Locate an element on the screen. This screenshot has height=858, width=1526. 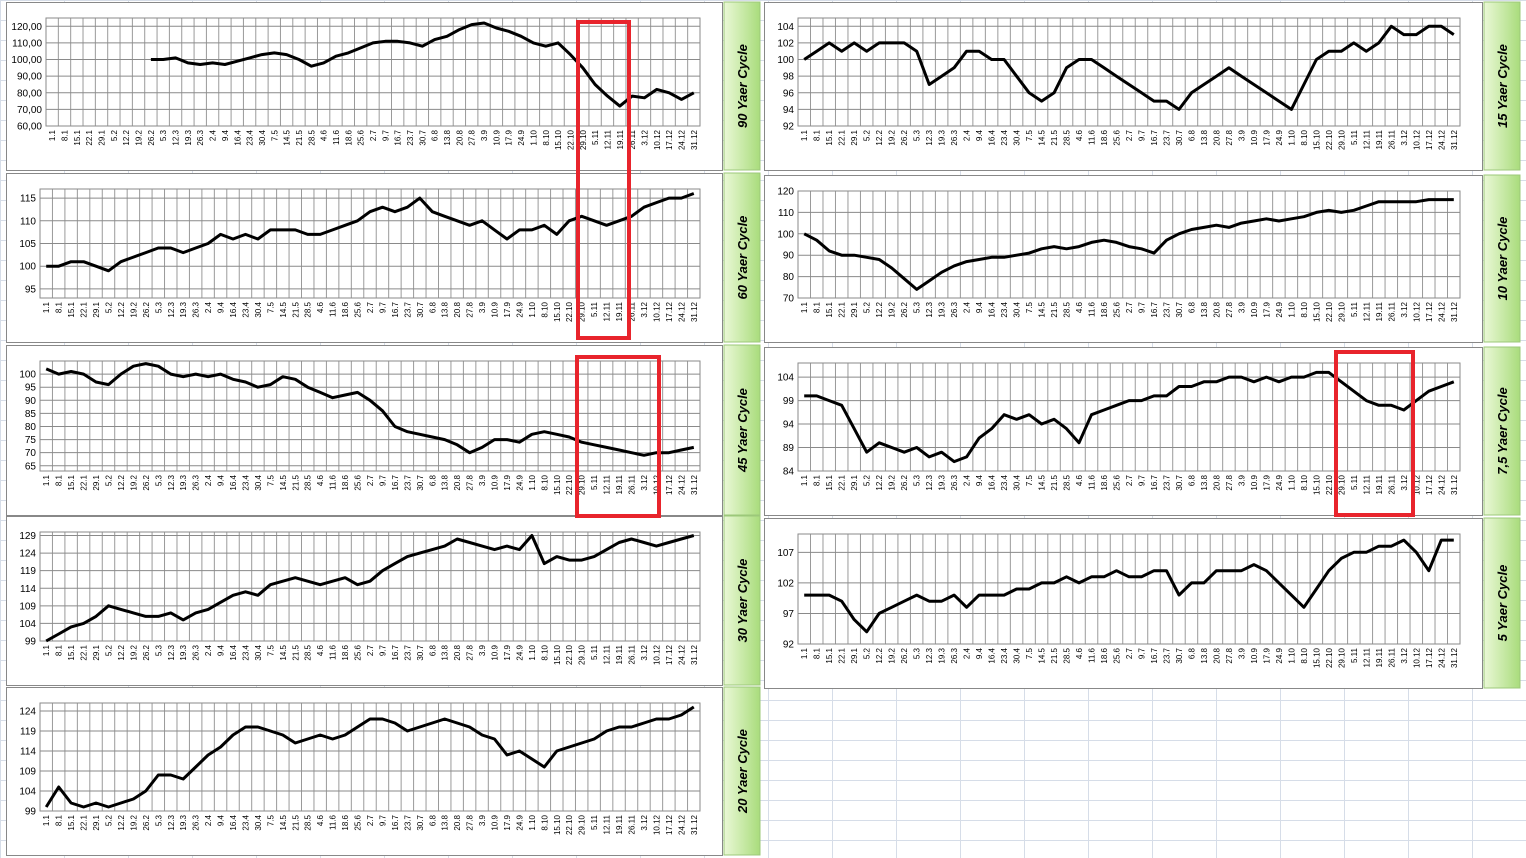
x-tick-label: 8.1 is located at coordinates (59, 480).